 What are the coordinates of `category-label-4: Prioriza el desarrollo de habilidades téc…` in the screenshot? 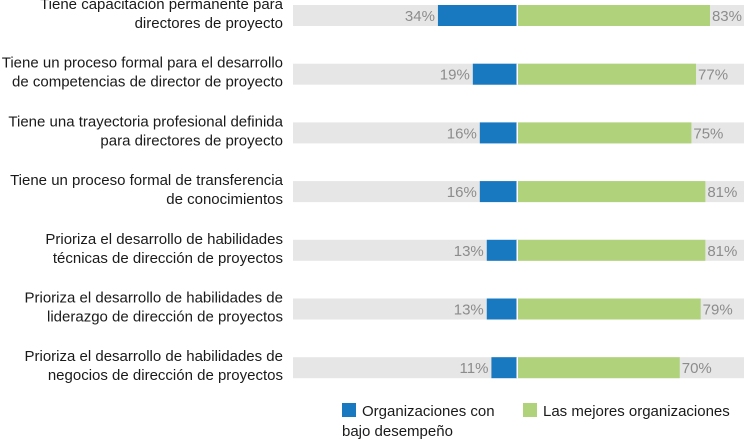 It's located at (164, 249).